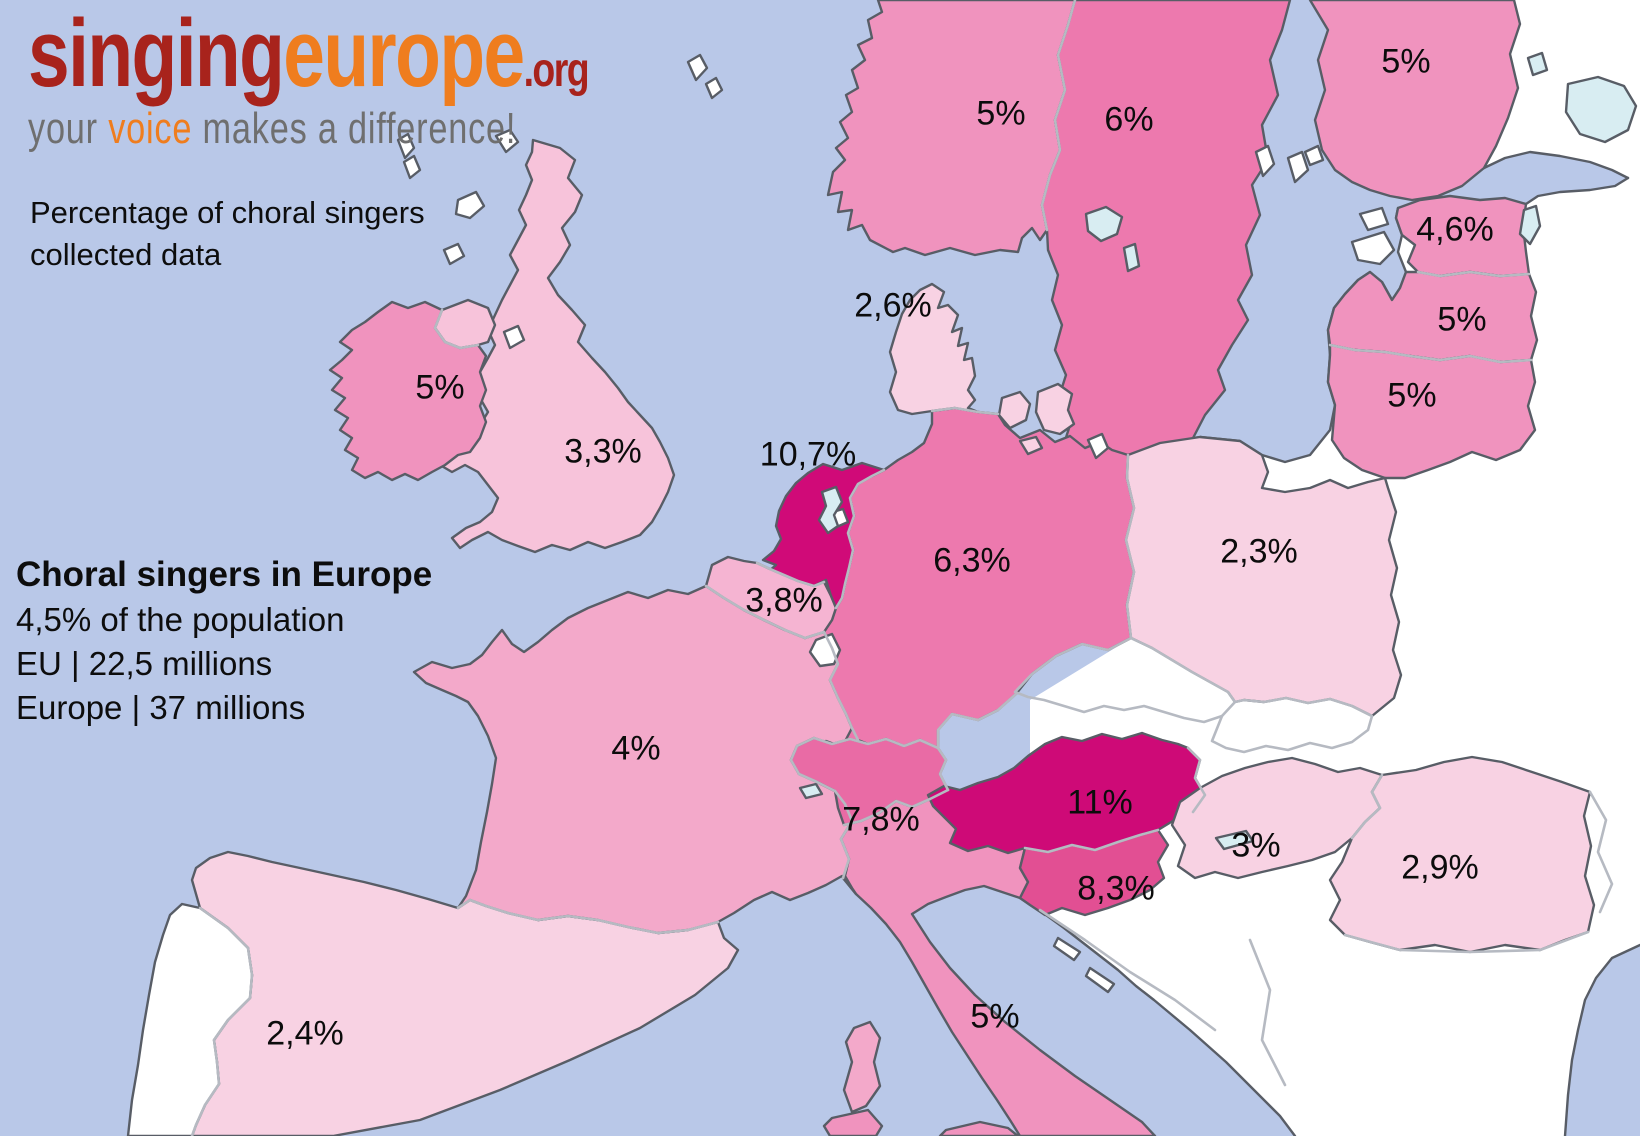  What do you see at coordinates (893, 305) in the screenshot?
I see `country-label-denmark: 2,6%` at bounding box center [893, 305].